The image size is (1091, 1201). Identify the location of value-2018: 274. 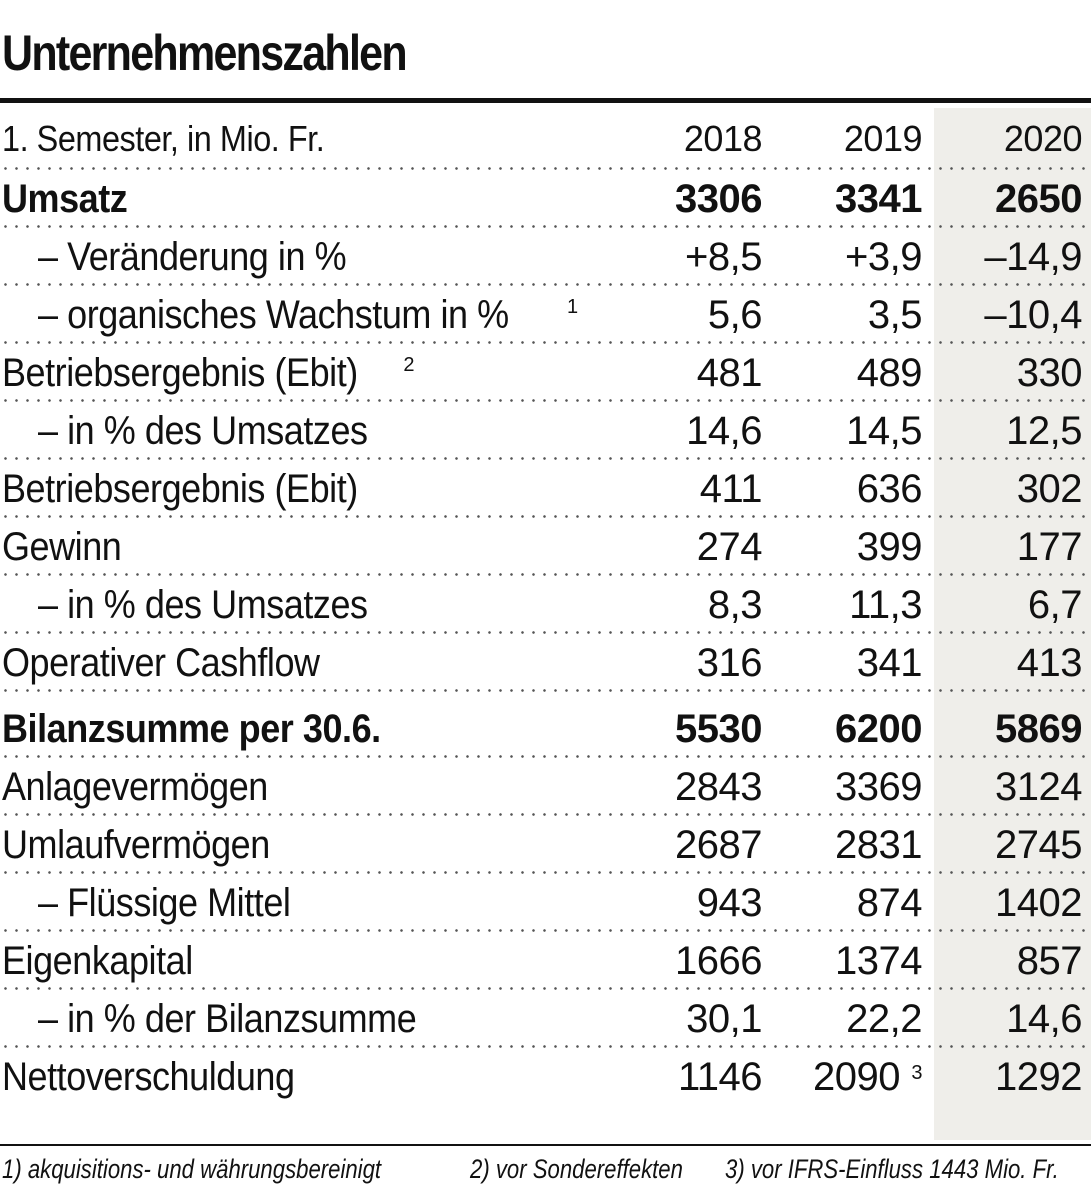
(729, 546).